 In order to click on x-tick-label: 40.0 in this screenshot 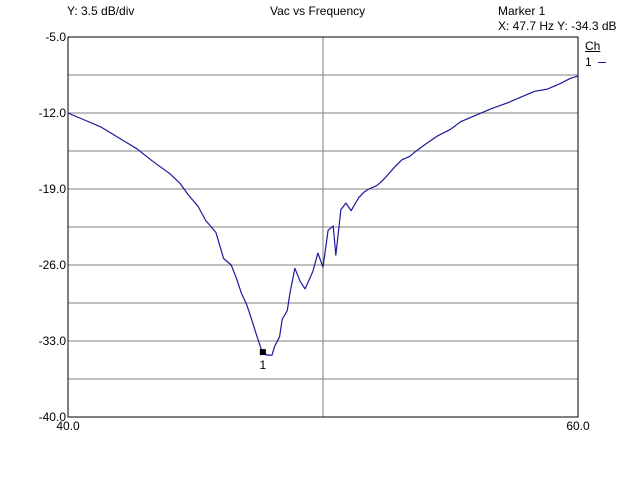, I will do `click(68, 426)`.